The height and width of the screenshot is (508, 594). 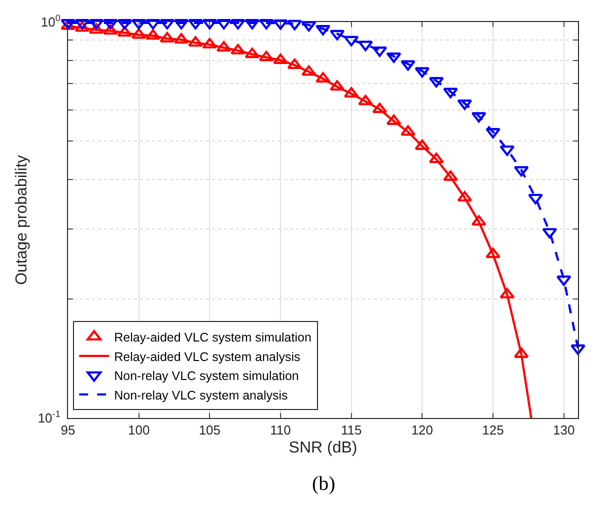 I want to click on x-tick-label: 130, so click(x=563, y=430).